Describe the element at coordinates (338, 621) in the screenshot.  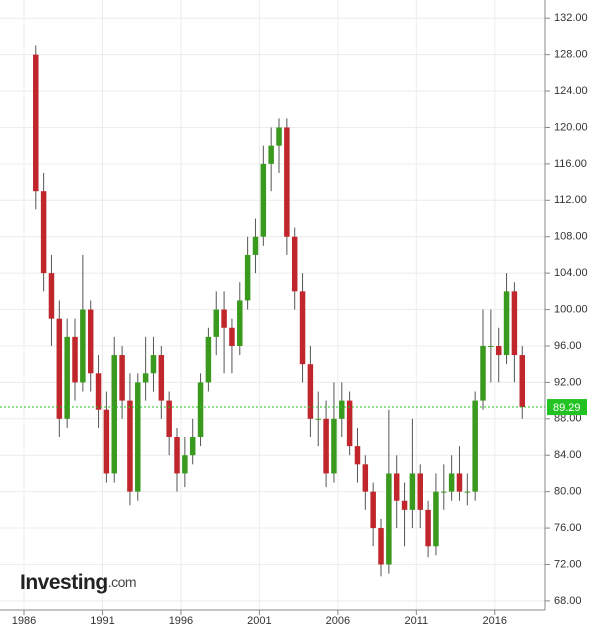
I see `x-tick-label: 2006` at that location.